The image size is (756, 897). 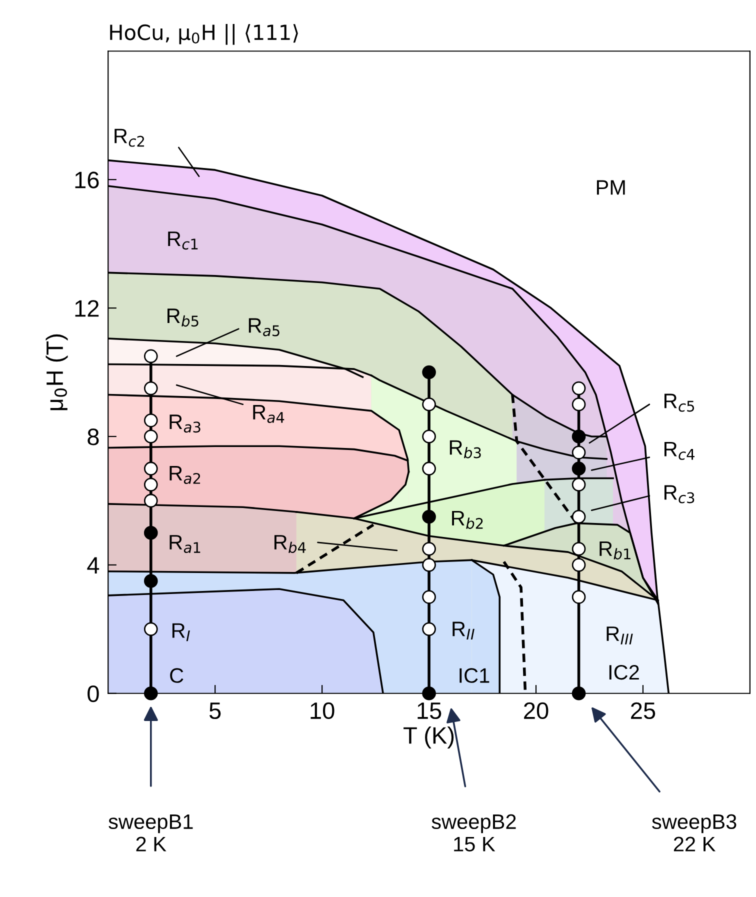 I want to click on y-tick-label: 12, so click(x=87, y=308).